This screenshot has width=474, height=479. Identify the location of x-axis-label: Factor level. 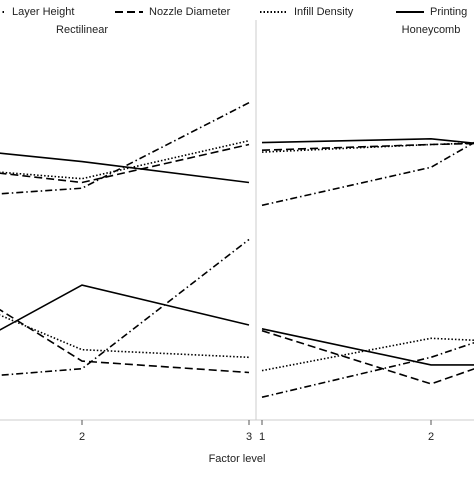
(237, 459).